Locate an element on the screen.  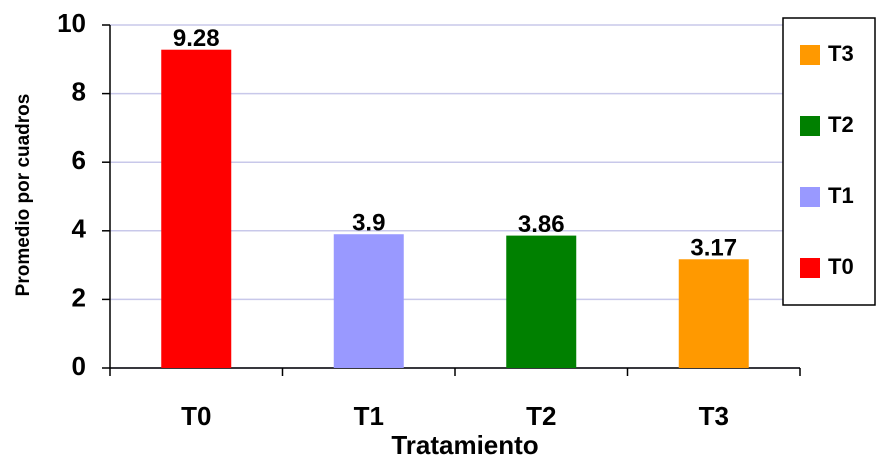
y-tick-label: 6 is located at coordinates (79, 160).